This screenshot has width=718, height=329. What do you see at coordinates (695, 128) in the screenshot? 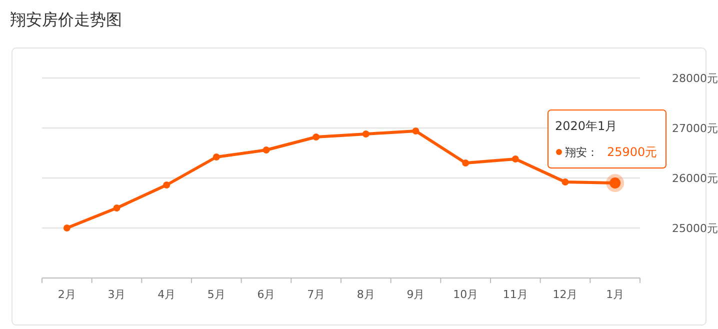
I see `y-tick-label: 27000元` at bounding box center [695, 128].